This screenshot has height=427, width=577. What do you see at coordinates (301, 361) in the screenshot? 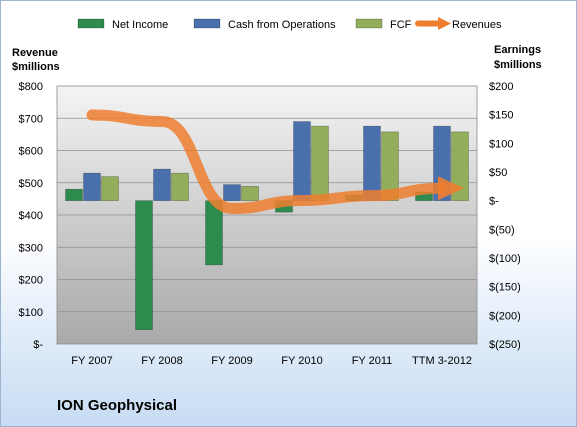
I see `x-tick-label: FY 2010` at bounding box center [301, 361].